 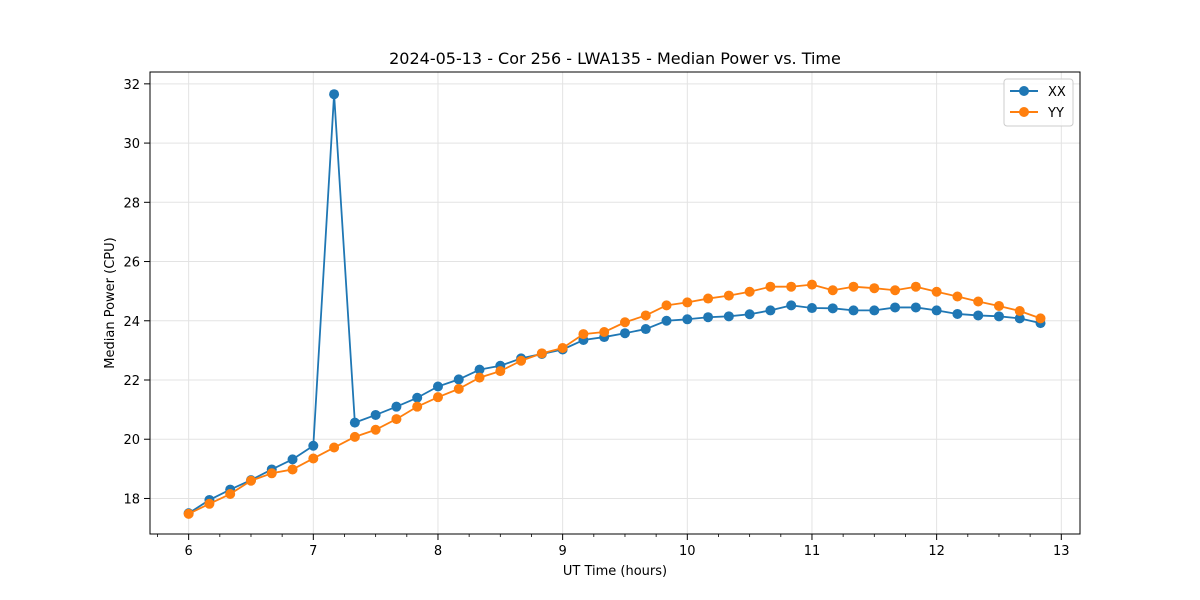 I want to click on legend-item-yy: YY, so click(x=1037, y=113).